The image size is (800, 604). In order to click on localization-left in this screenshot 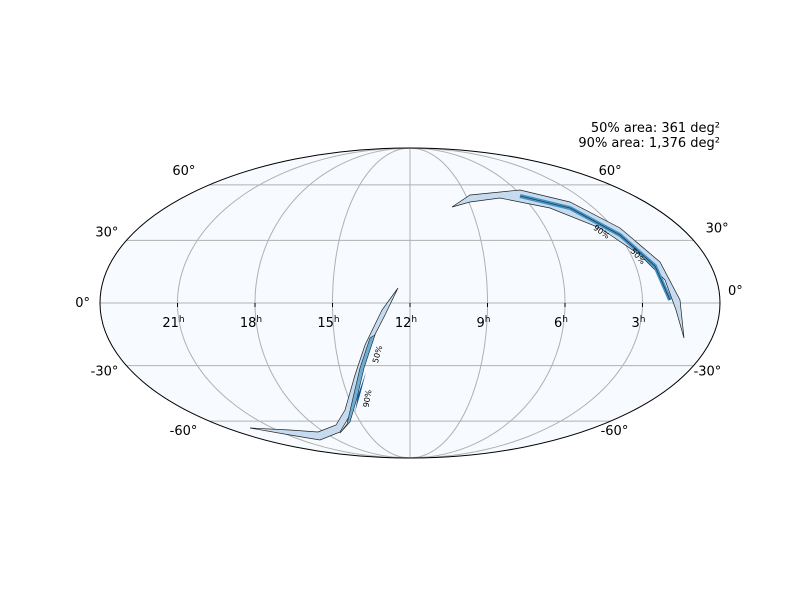, I will do `click(324, 364)`.